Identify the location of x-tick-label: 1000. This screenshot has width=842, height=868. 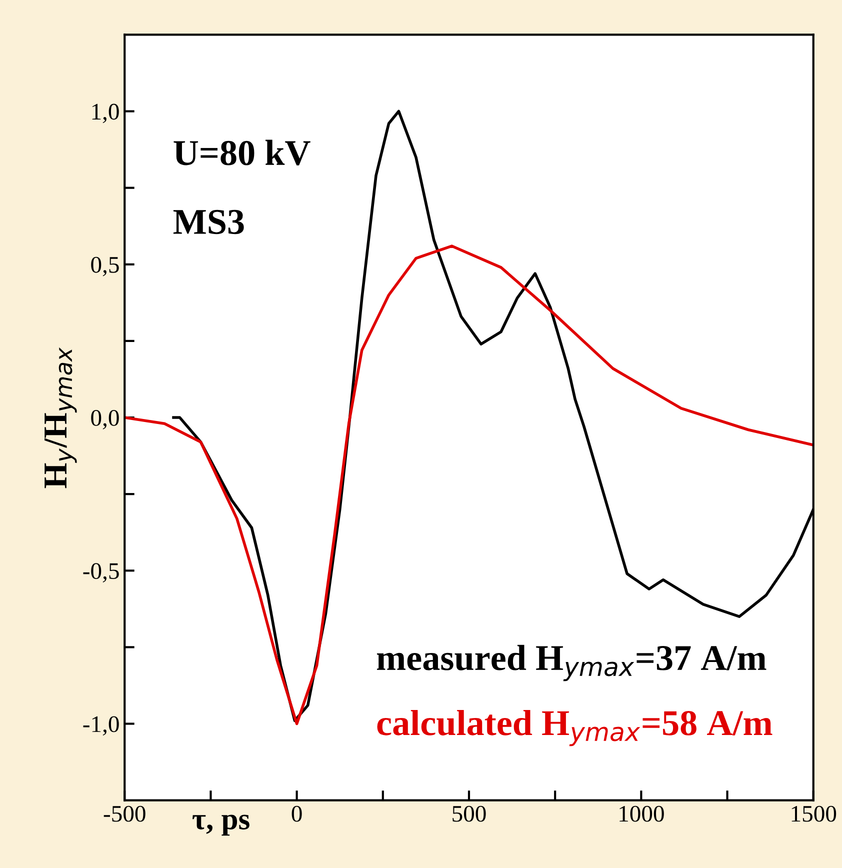
(642, 814).